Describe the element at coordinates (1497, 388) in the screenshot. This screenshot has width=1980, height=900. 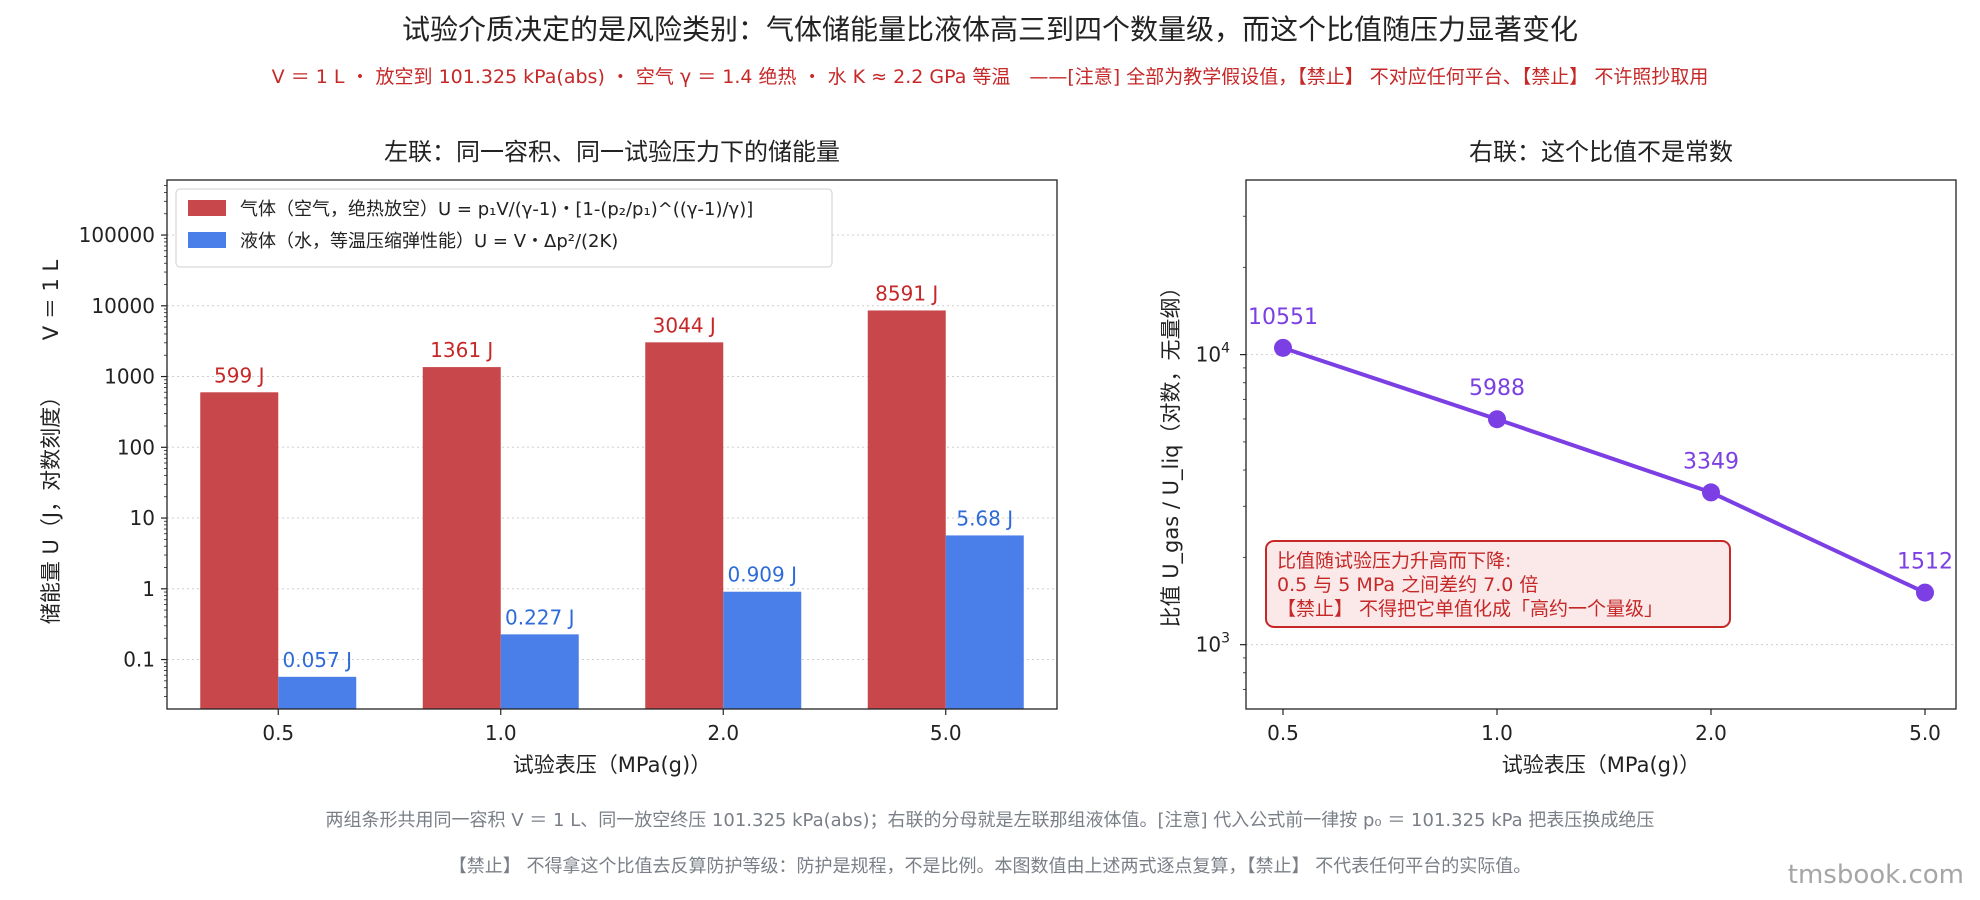
I see `ratio-label: 5988` at that location.